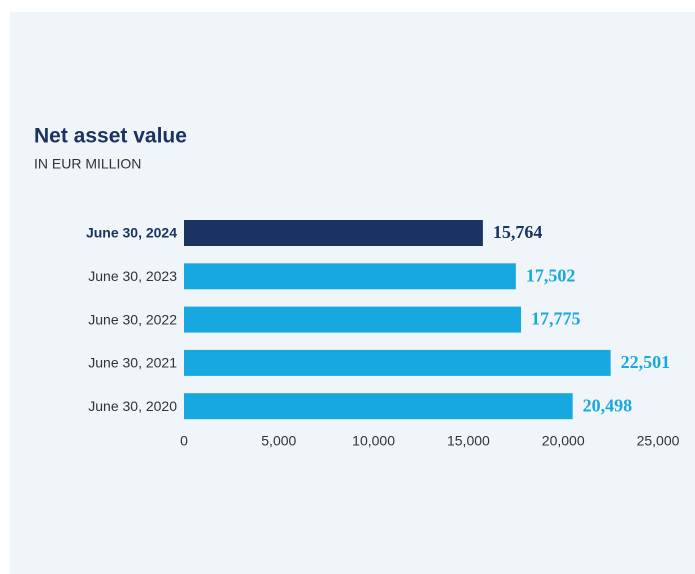 Image resolution: width=695 pixels, height=574 pixels. I want to click on chart-title: Net asset value, so click(110, 136).